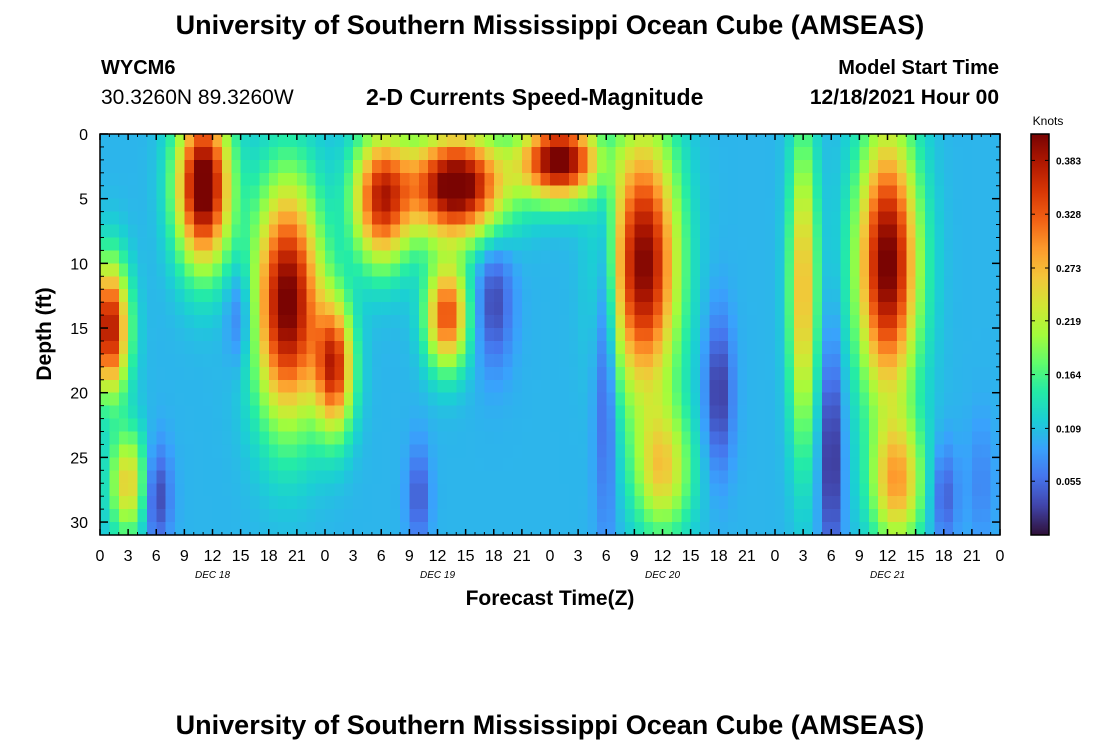  Describe the element at coordinates (904, 97) in the screenshot. I see `model-start-value: 12/18/2021 Hour 00` at that location.